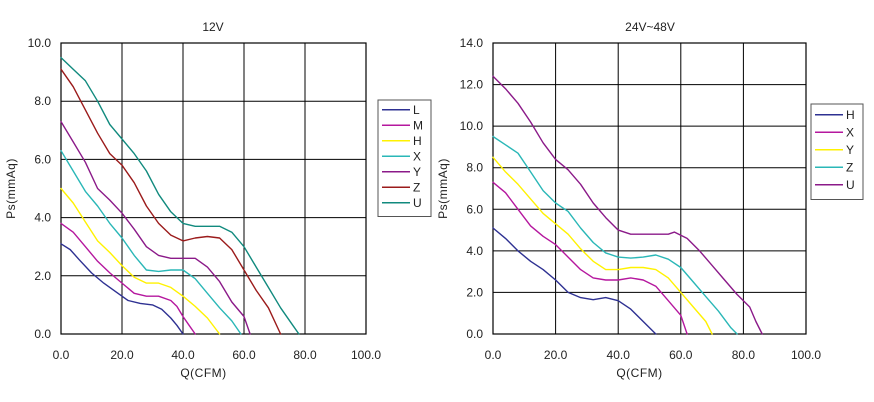  I want to click on chart2-legend-label-y: Y, so click(850, 150).